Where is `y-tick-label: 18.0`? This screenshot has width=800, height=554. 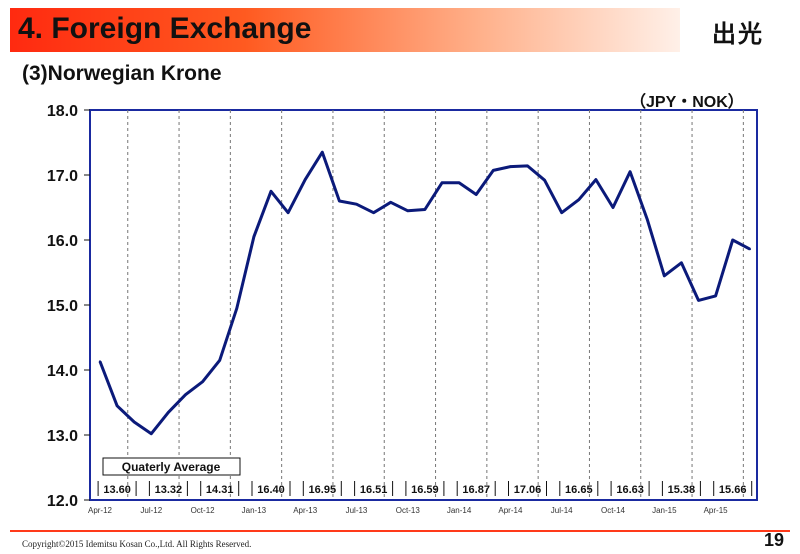 y-tick-label: 18.0 is located at coordinates (62, 111).